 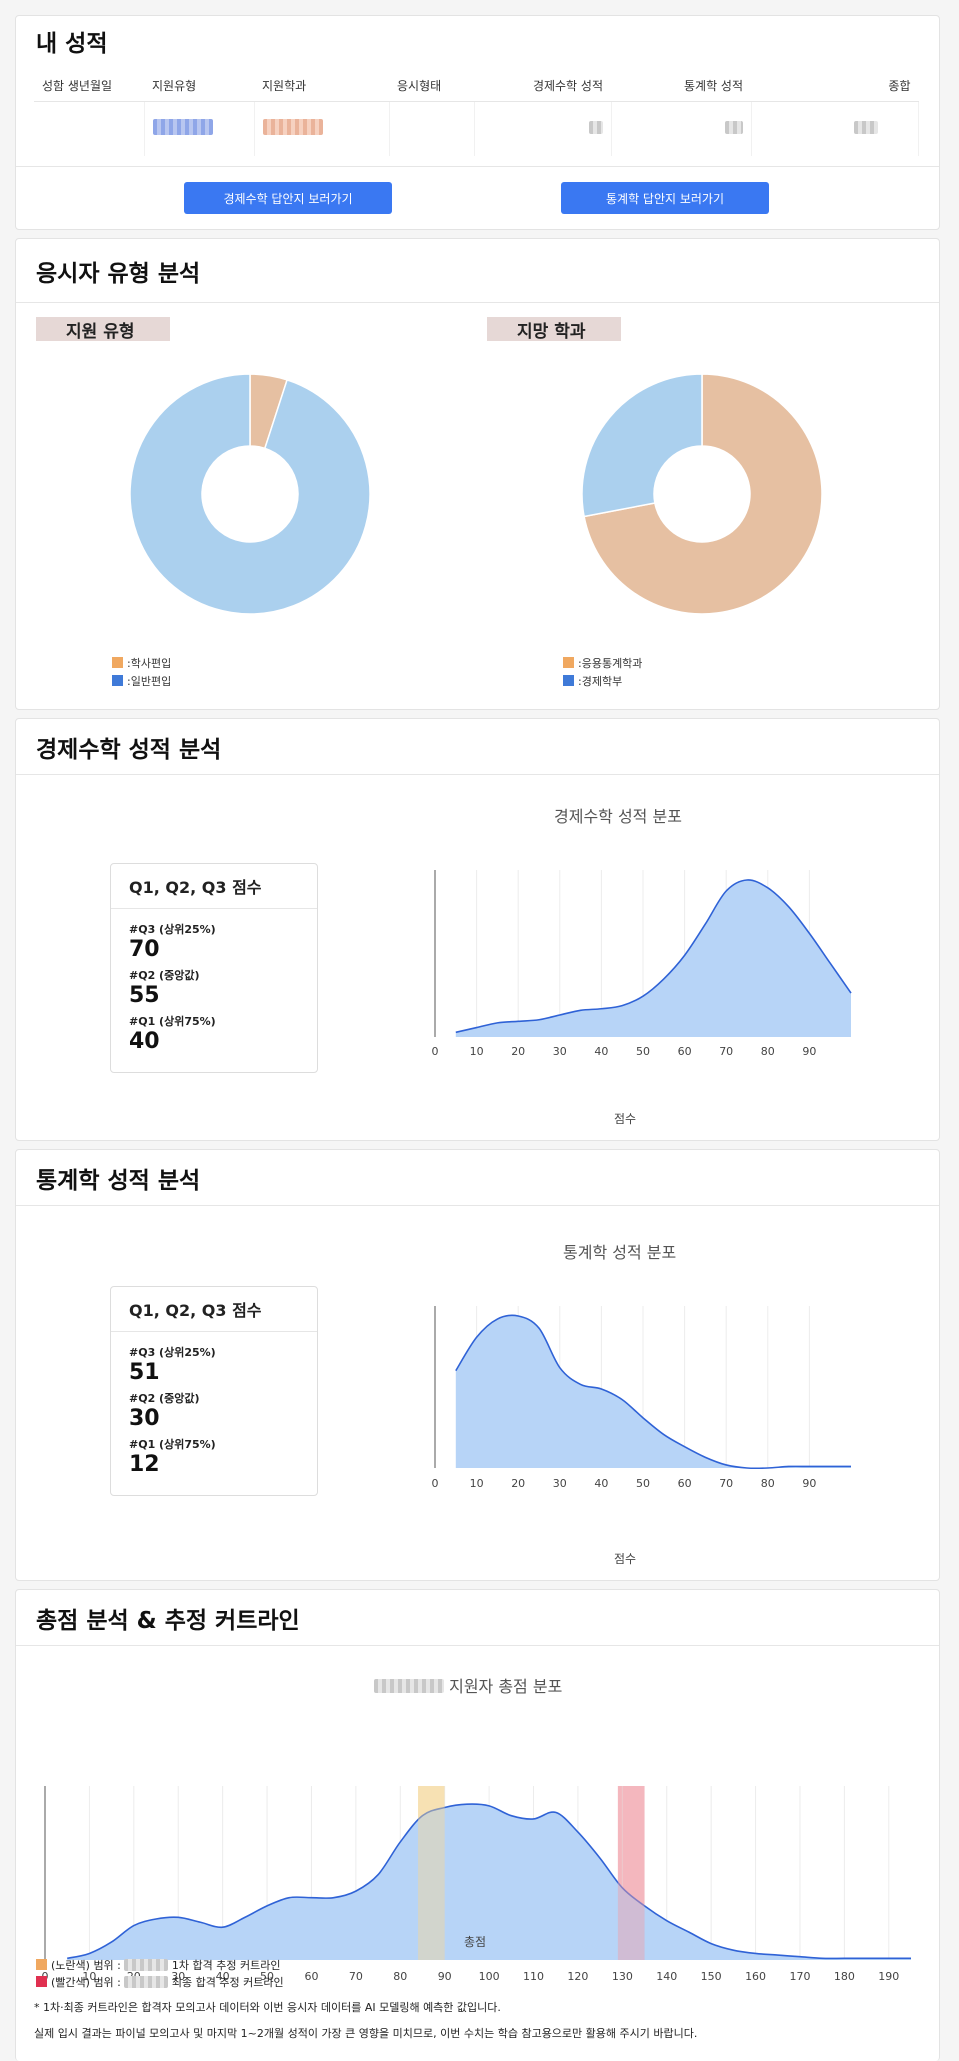 What do you see at coordinates (477, 1618) in the screenshot?
I see `total-header: 총점 분석 & 추정 커트라인` at bounding box center [477, 1618].